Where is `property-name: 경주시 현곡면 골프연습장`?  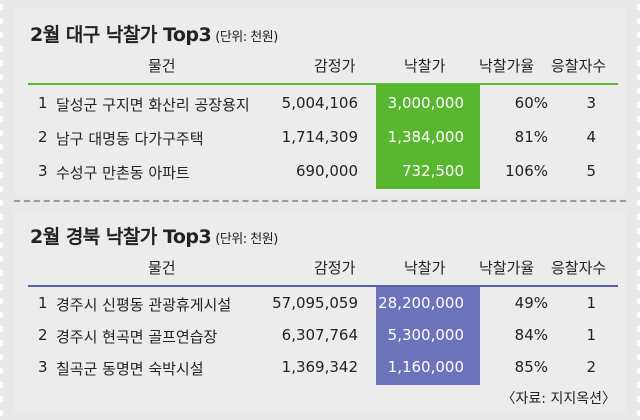 property-name: 경주시 현곡면 골프연습장 is located at coordinates (137, 337).